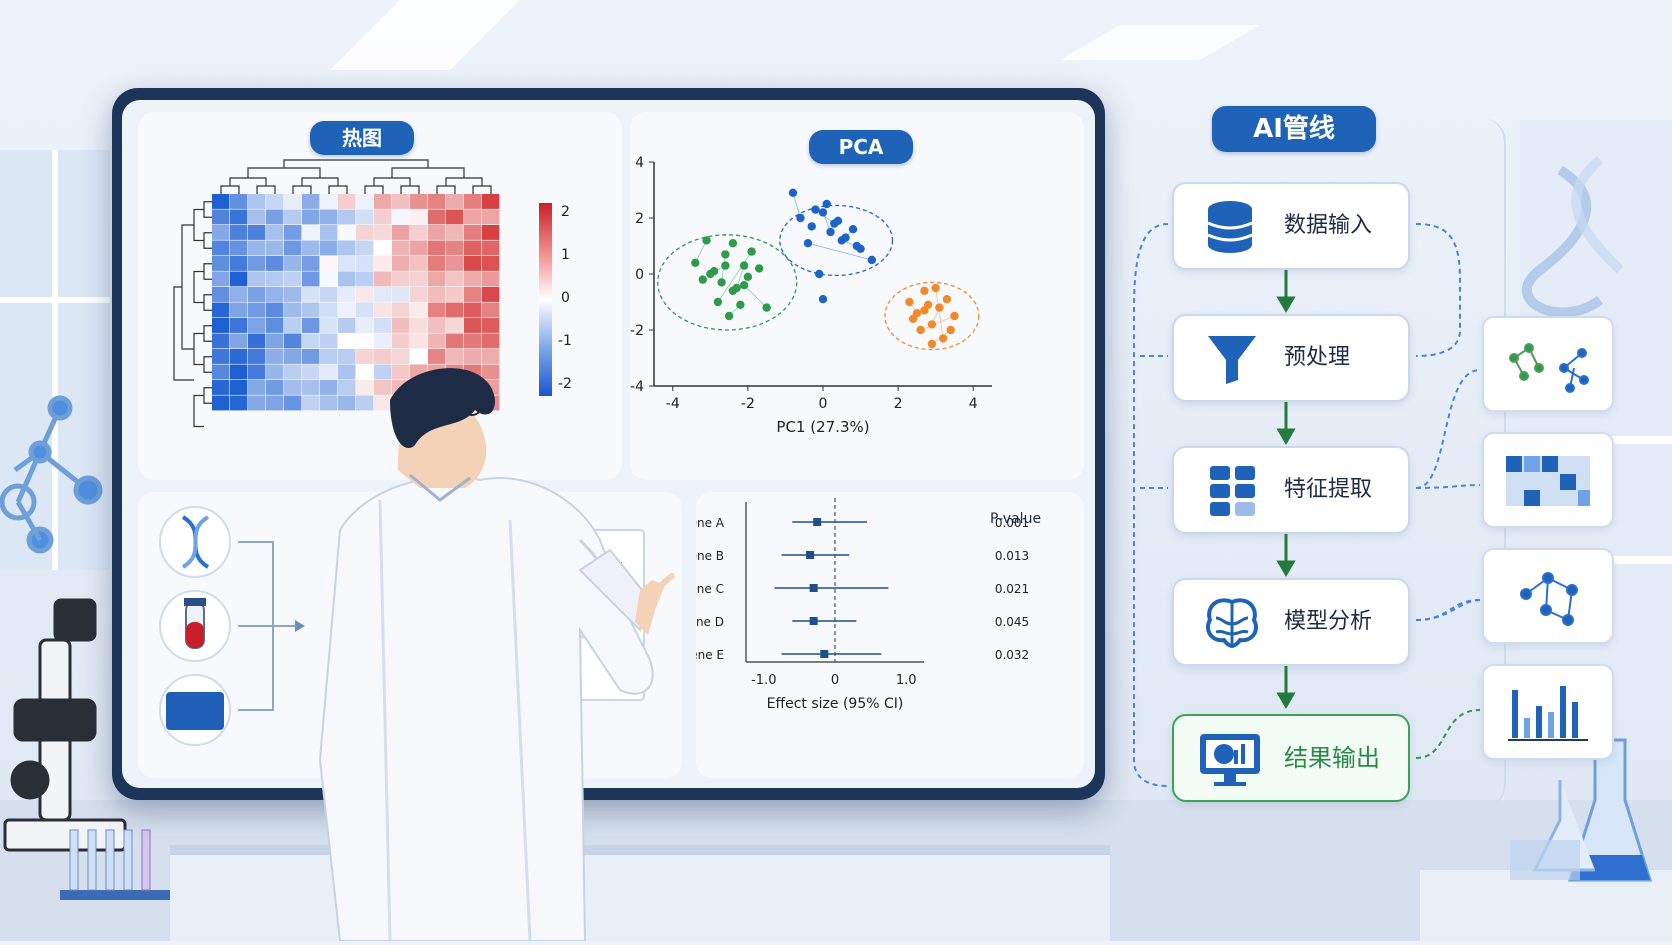  What do you see at coordinates (823, 404) in the screenshot?
I see `x-tick-label: 0` at bounding box center [823, 404].